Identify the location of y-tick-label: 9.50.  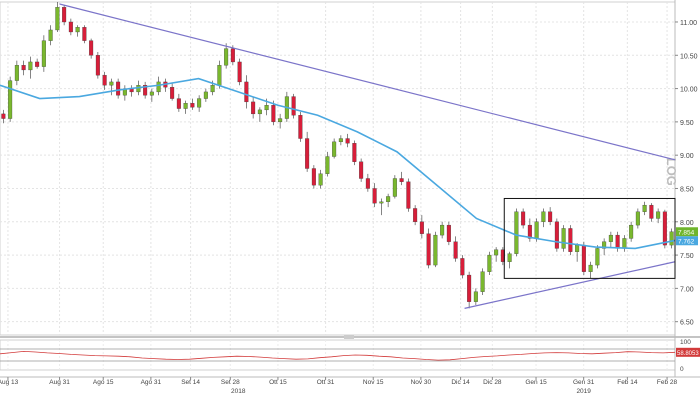
(687, 123).